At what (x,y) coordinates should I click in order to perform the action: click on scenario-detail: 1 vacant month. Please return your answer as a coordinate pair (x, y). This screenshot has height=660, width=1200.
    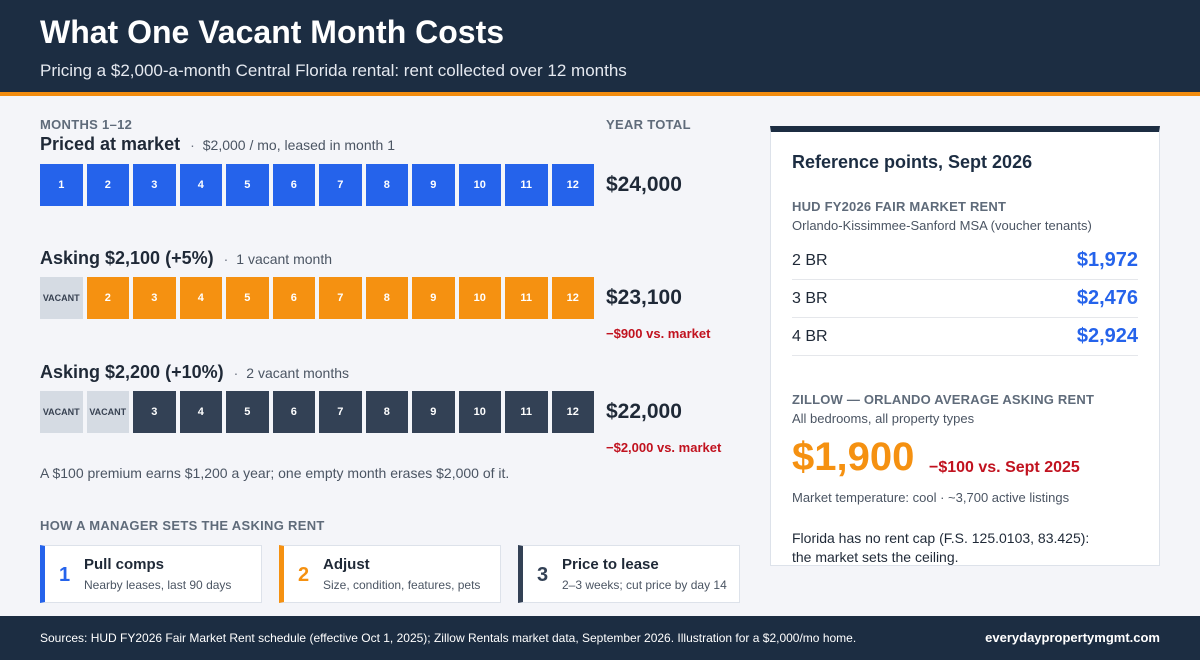
    Looking at the image, I should click on (284, 259).